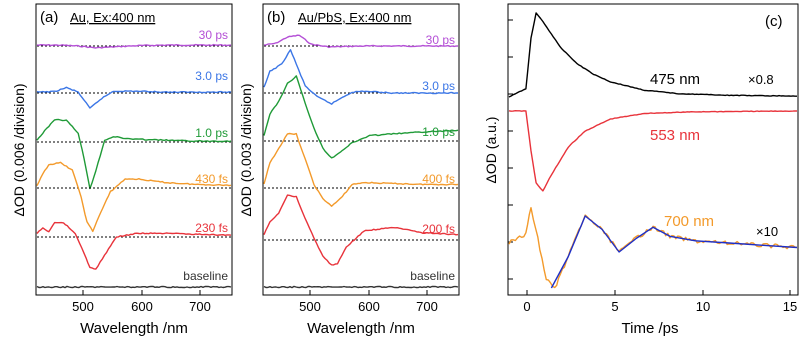 This screenshot has height=344, width=802. What do you see at coordinates (211, 179) in the screenshot?
I see `panel-a-label-430fs: 430 fs` at bounding box center [211, 179].